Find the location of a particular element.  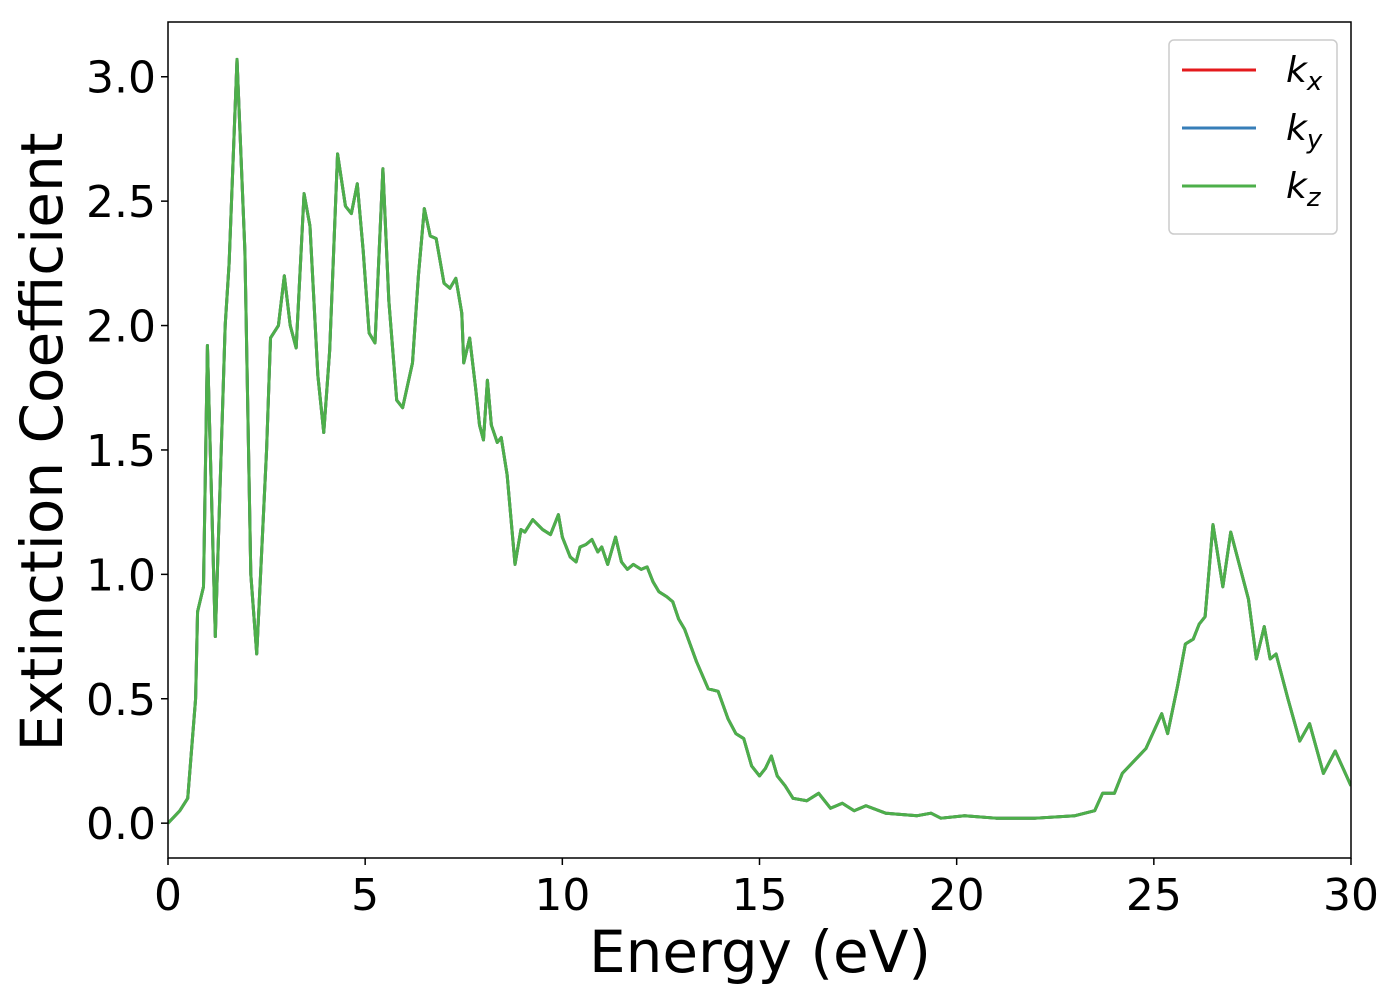

x-tick-label: 10 is located at coordinates (562, 895).